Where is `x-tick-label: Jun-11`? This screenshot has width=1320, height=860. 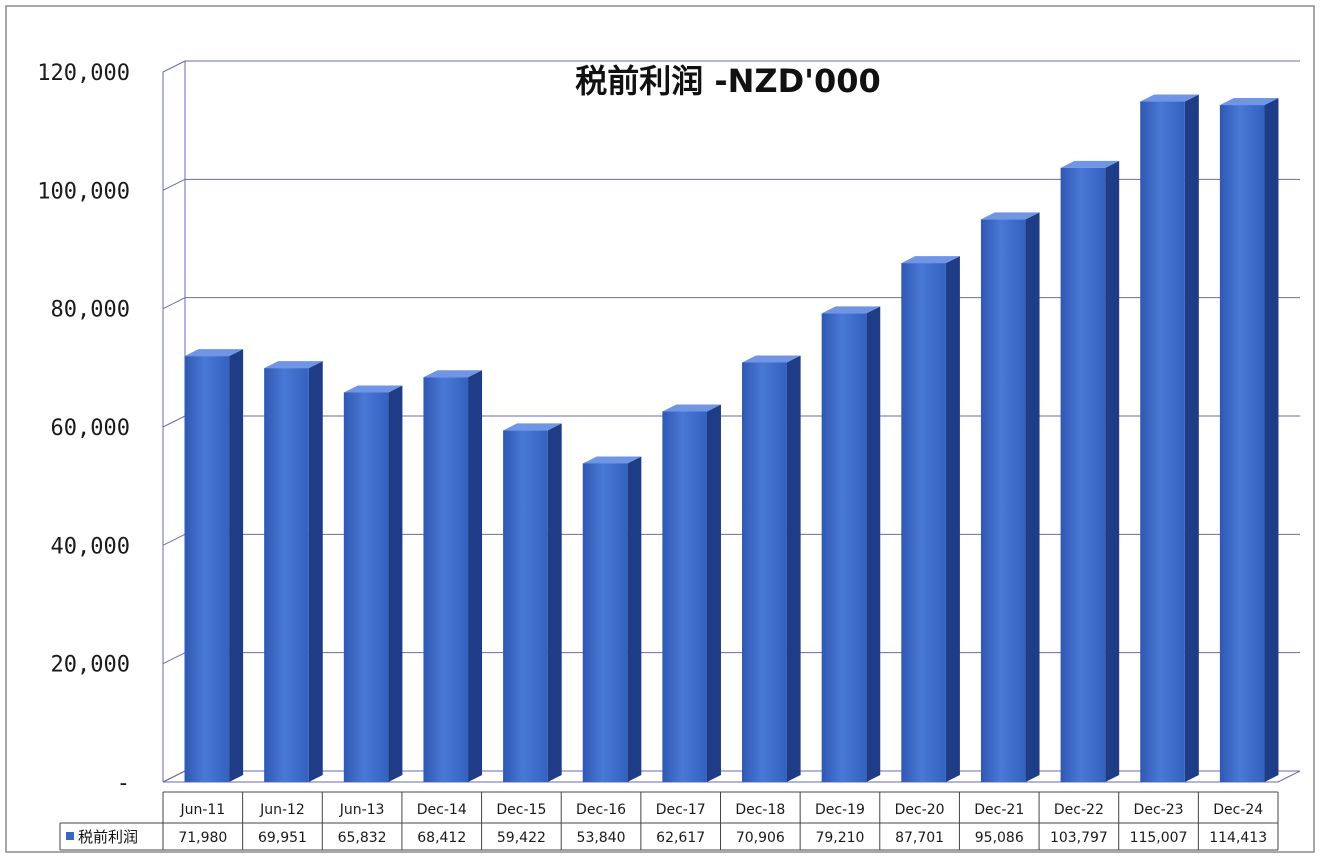 x-tick-label: Jun-11 is located at coordinates (202, 810).